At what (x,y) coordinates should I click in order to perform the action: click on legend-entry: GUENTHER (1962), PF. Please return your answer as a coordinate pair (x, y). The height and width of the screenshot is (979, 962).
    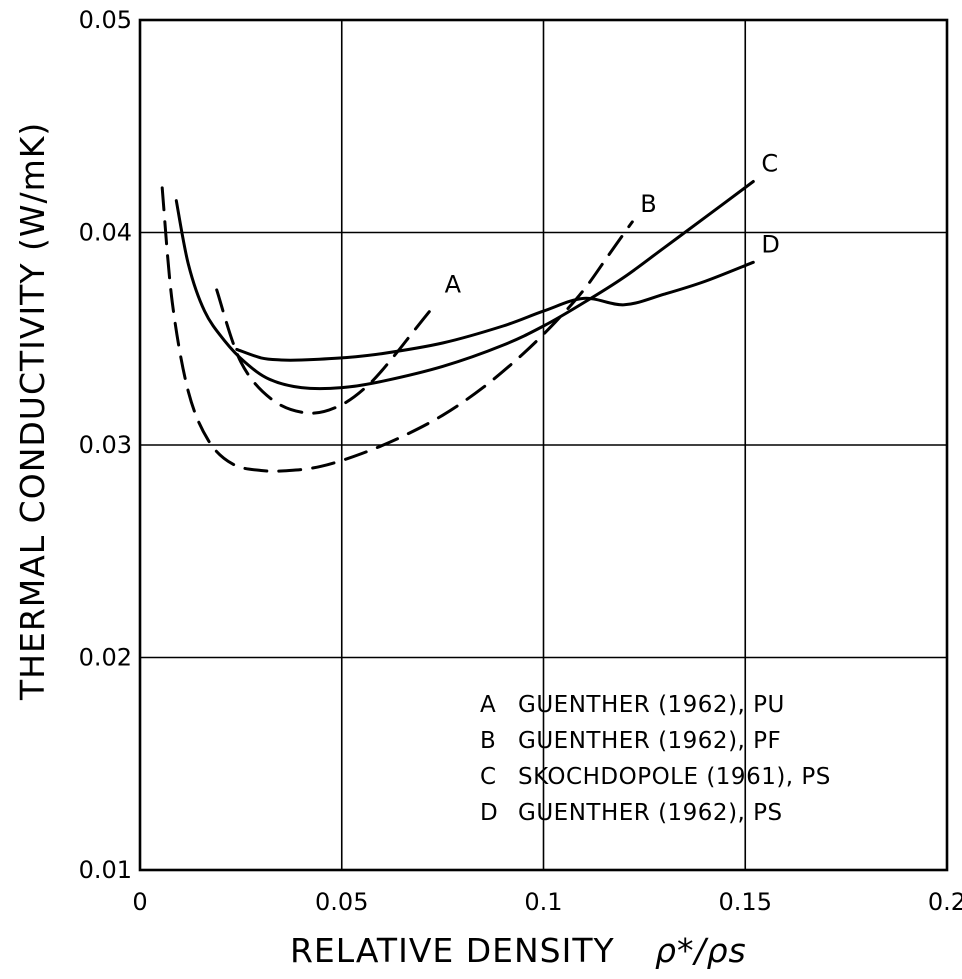
    Looking at the image, I should click on (649, 741).